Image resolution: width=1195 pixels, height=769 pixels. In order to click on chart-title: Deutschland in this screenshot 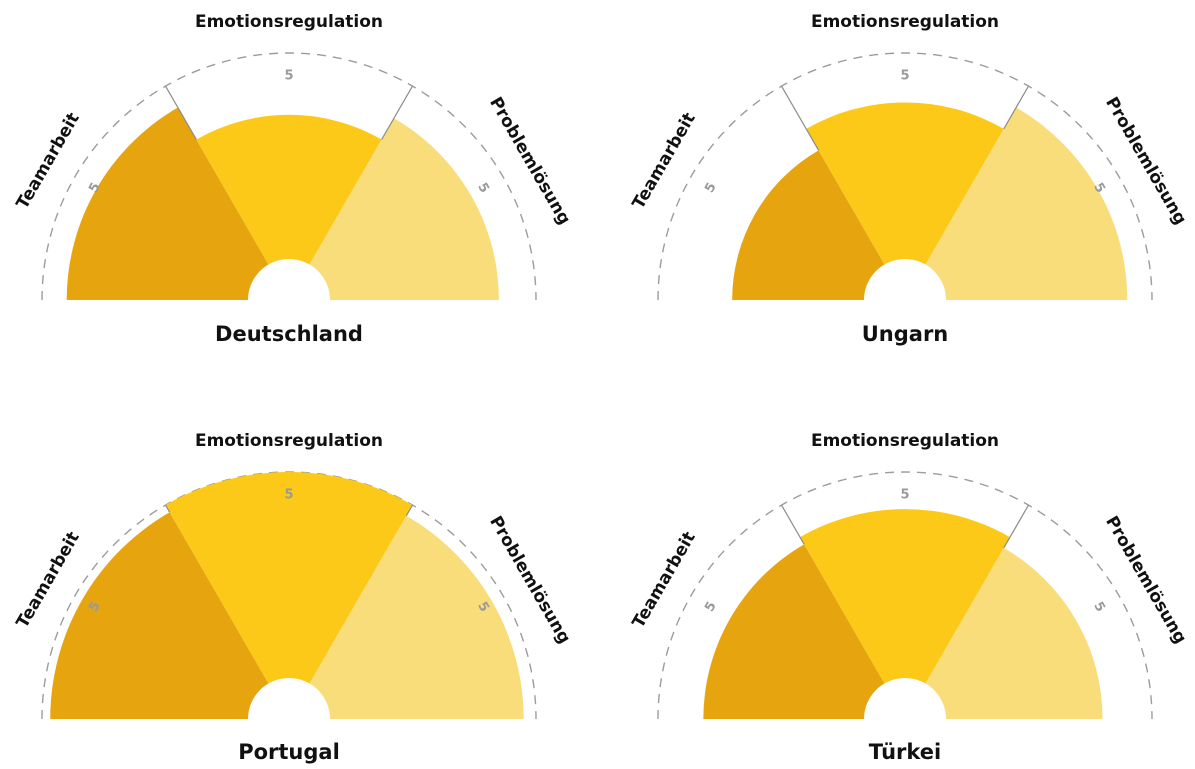, I will do `click(289, 334)`.